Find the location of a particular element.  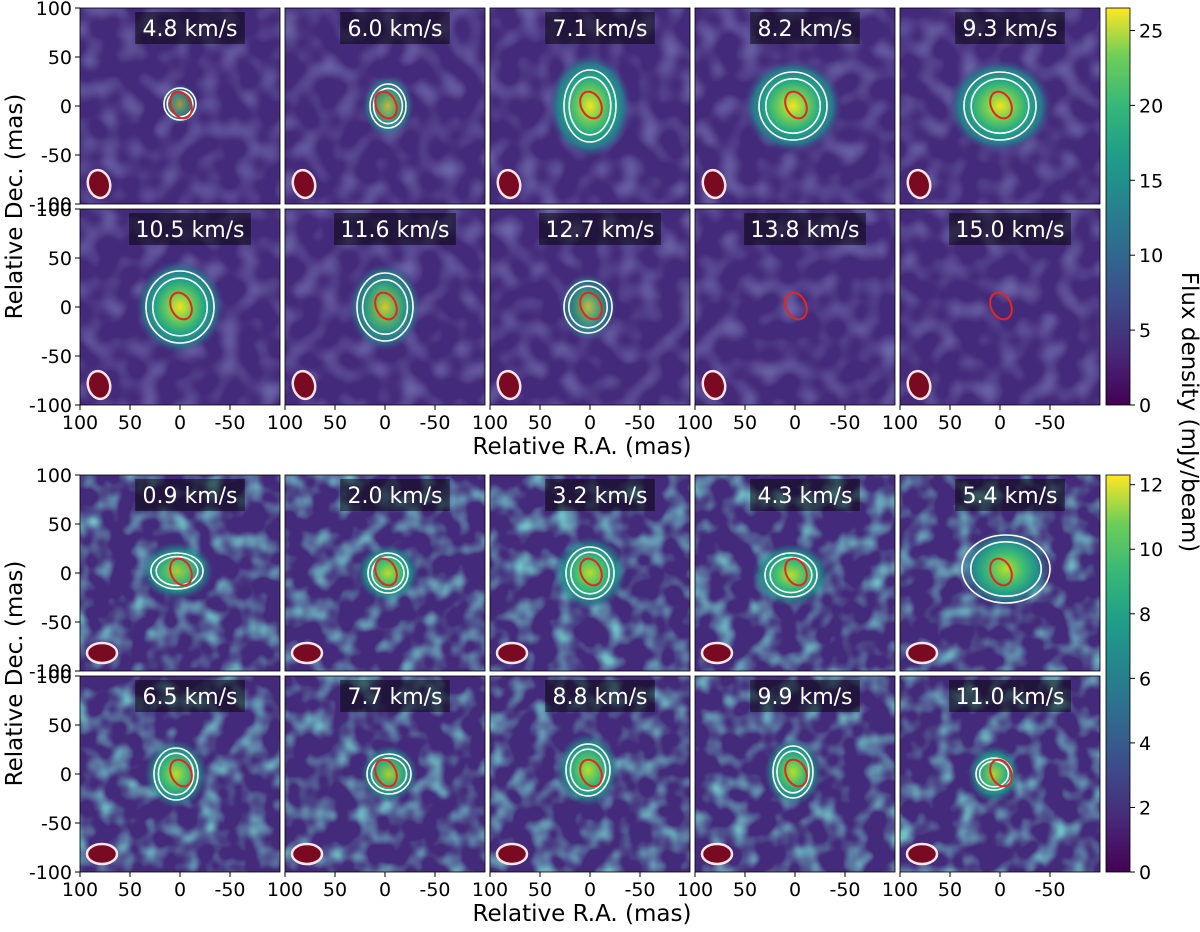

channel-panel: 4.8 km/s is located at coordinates (180, 106).